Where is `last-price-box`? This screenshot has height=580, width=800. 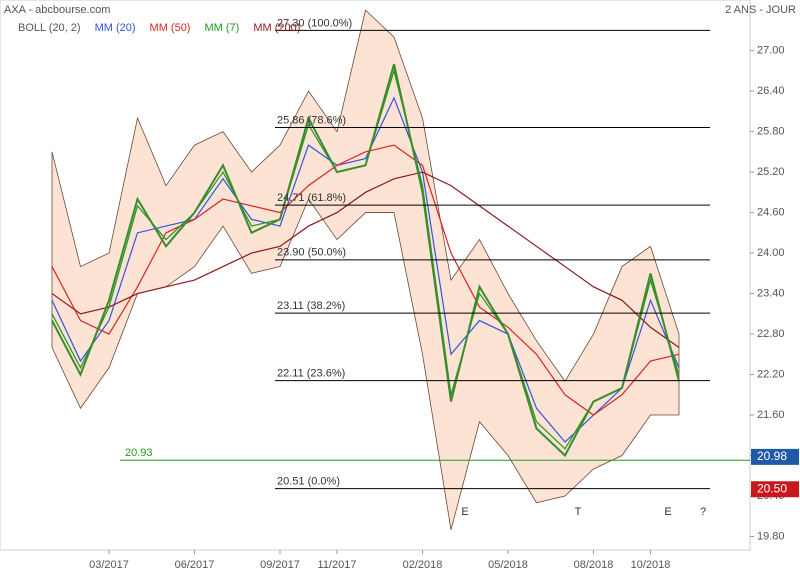 last-price-box is located at coordinates (775, 456).